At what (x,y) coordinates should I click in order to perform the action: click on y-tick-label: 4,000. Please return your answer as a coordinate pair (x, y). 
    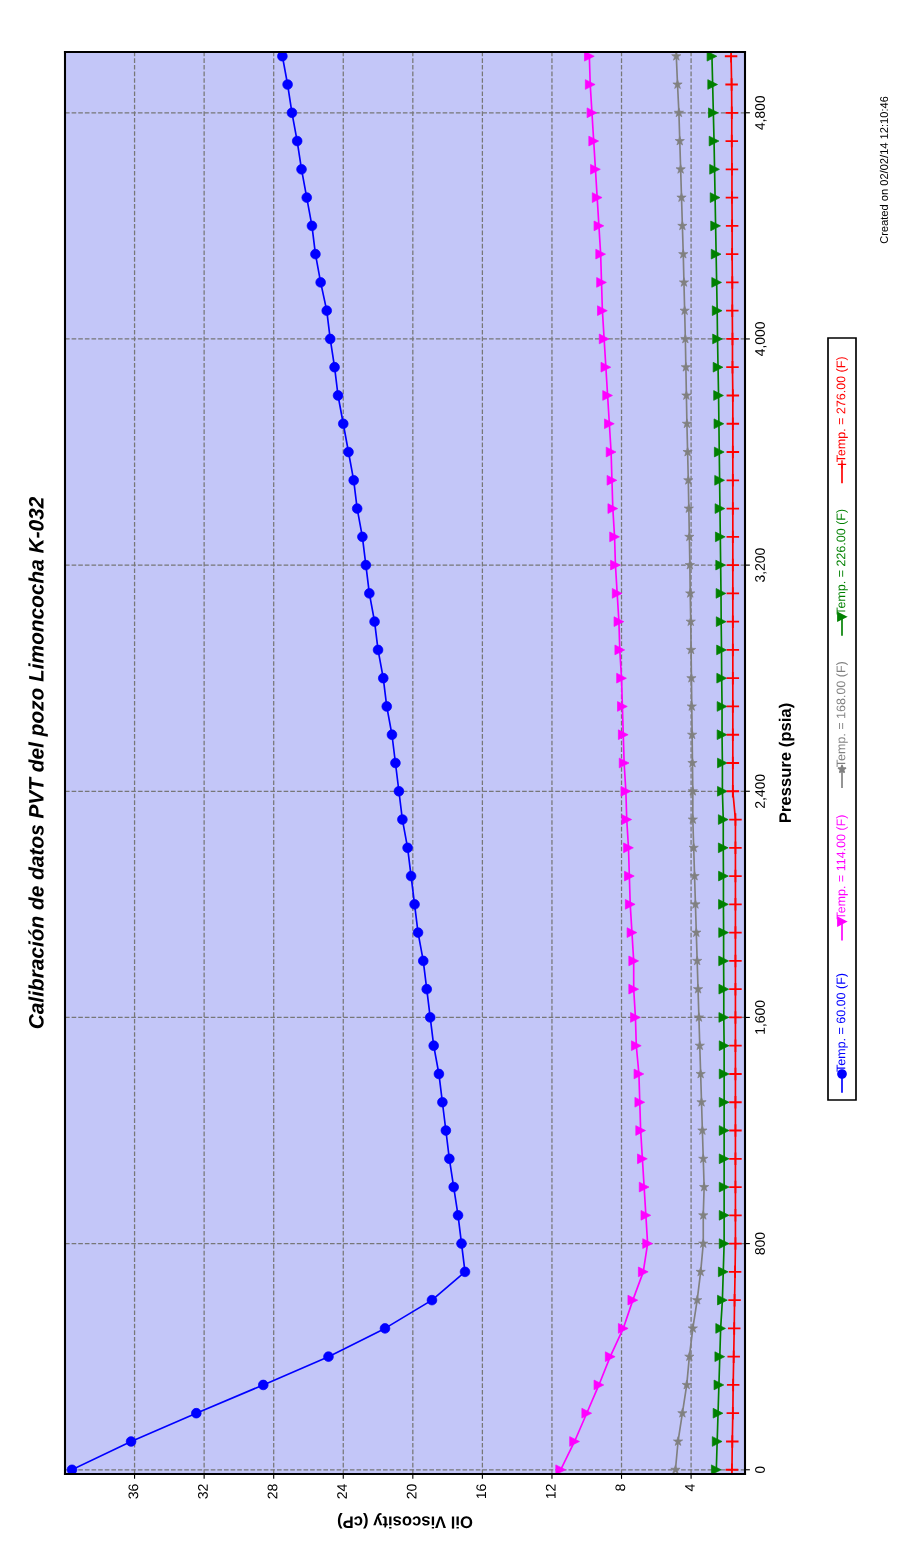
    Looking at the image, I should click on (761, 339).